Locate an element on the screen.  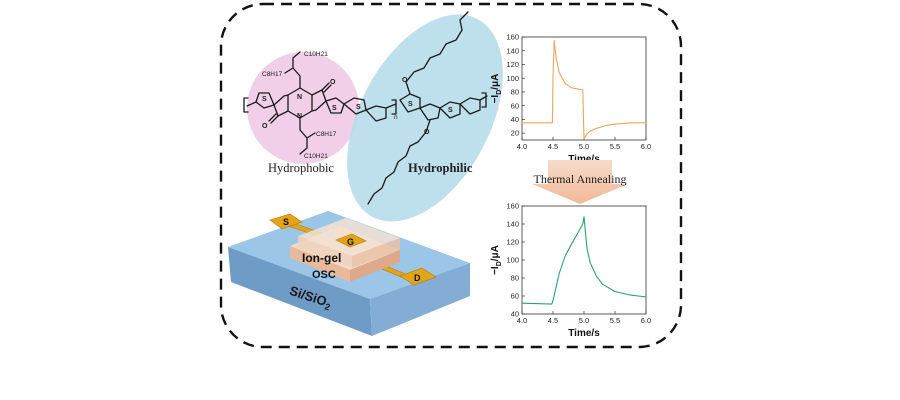
ion-gel-side is located at coordinates (325, 252).